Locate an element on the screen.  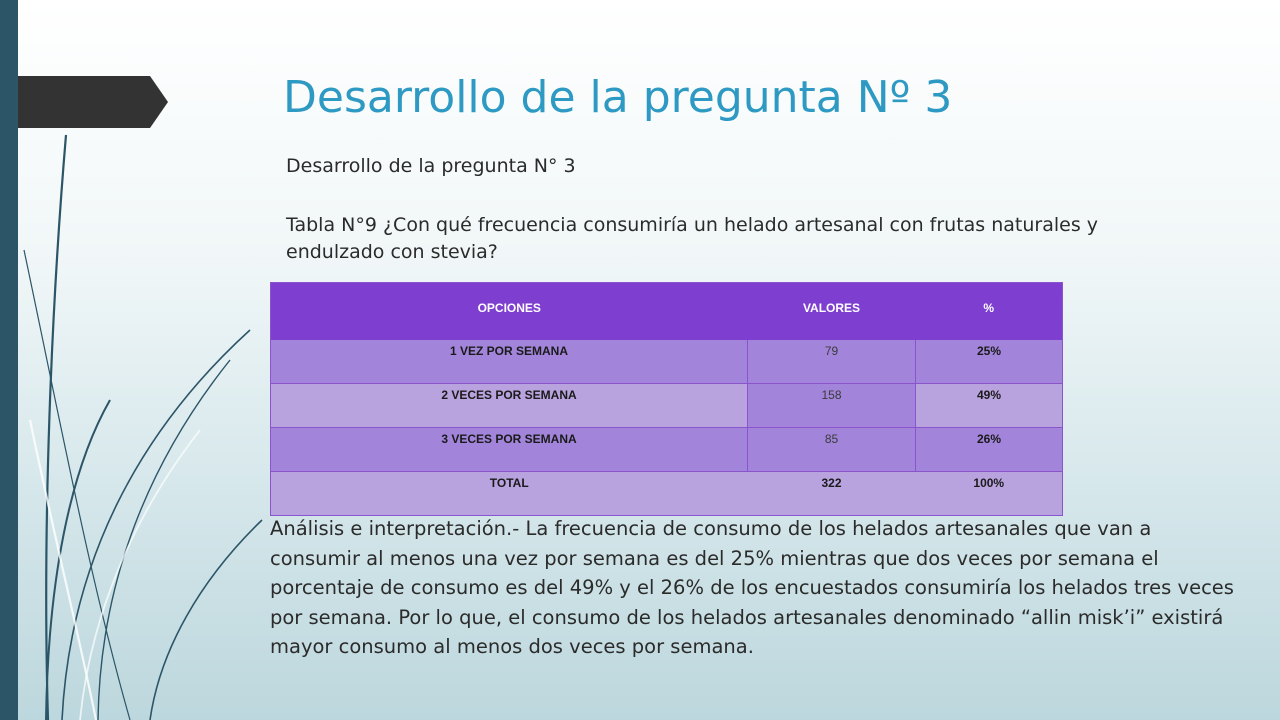
title-arrow-shape is located at coordinates (93, 102).